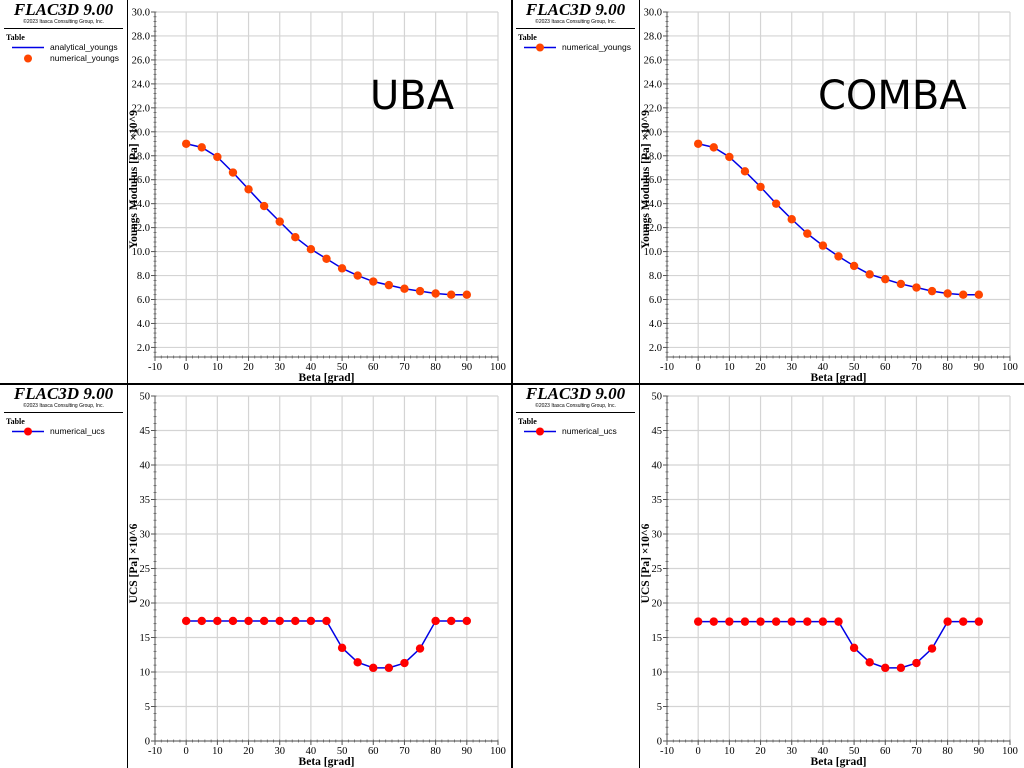  What do you see at coordinates (28, 431) in the screenshot?
I see `line-marker-swatch-icon` at bounding box center [28, 431].